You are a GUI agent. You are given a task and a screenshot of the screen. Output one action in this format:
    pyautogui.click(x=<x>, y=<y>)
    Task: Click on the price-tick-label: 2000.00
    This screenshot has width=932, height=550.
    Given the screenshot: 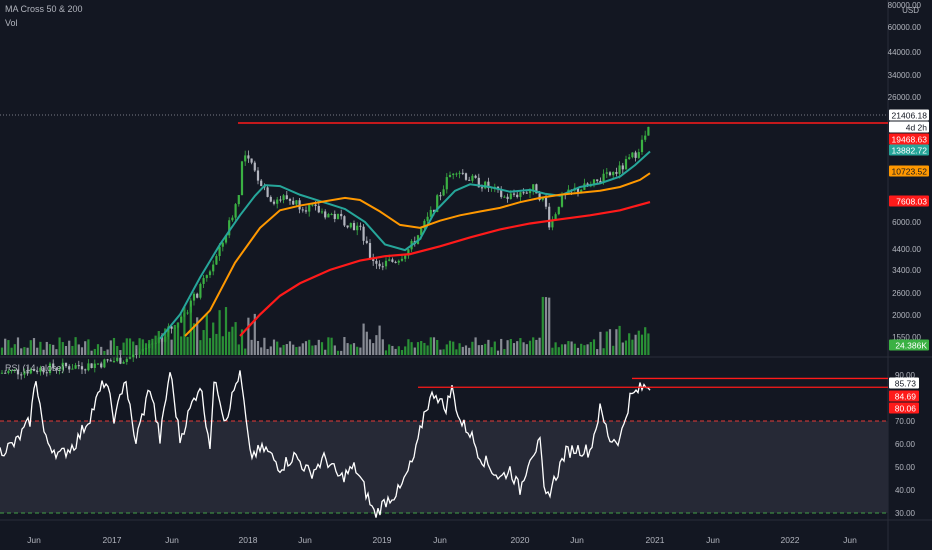 What is the action you would take?
    pyautogui.click(x=906, y=315)
    